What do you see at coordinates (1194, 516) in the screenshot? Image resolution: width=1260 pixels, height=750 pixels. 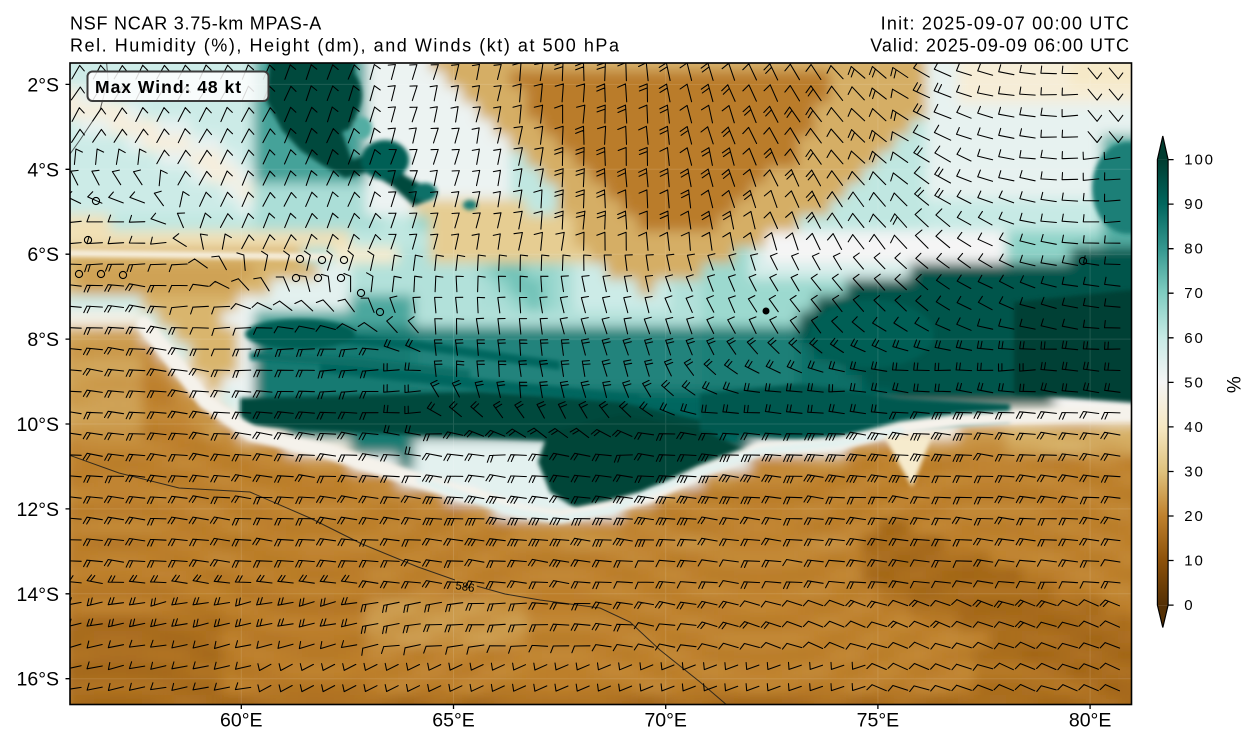 I see `svg-text: 20` at bounding box center [1194, 516].